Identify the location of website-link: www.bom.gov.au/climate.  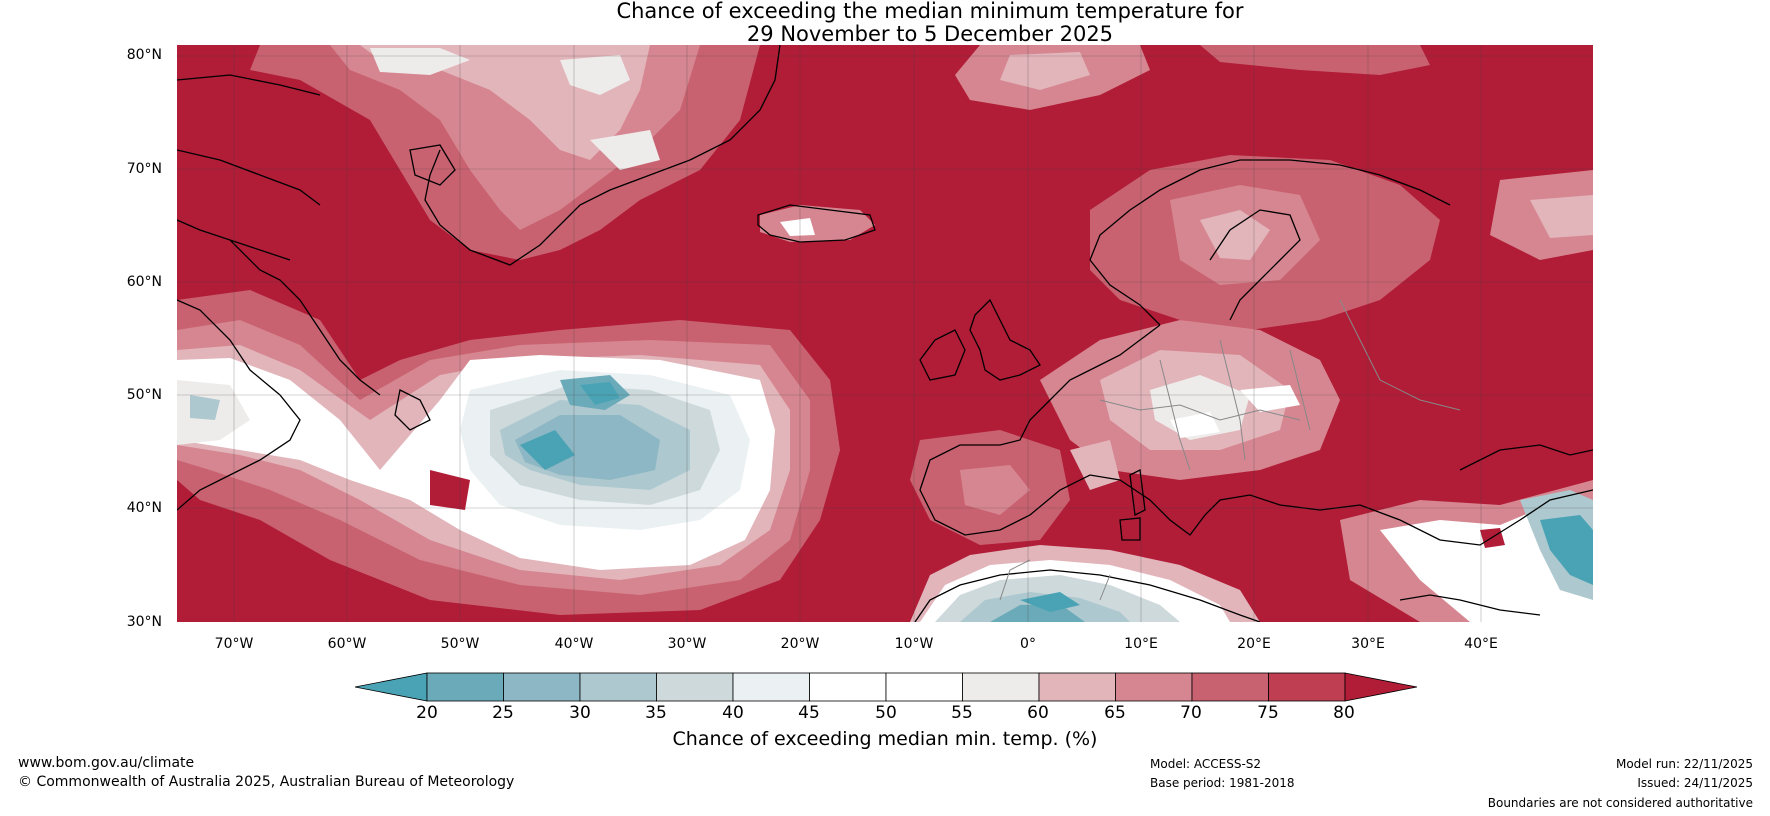
(106, 763).